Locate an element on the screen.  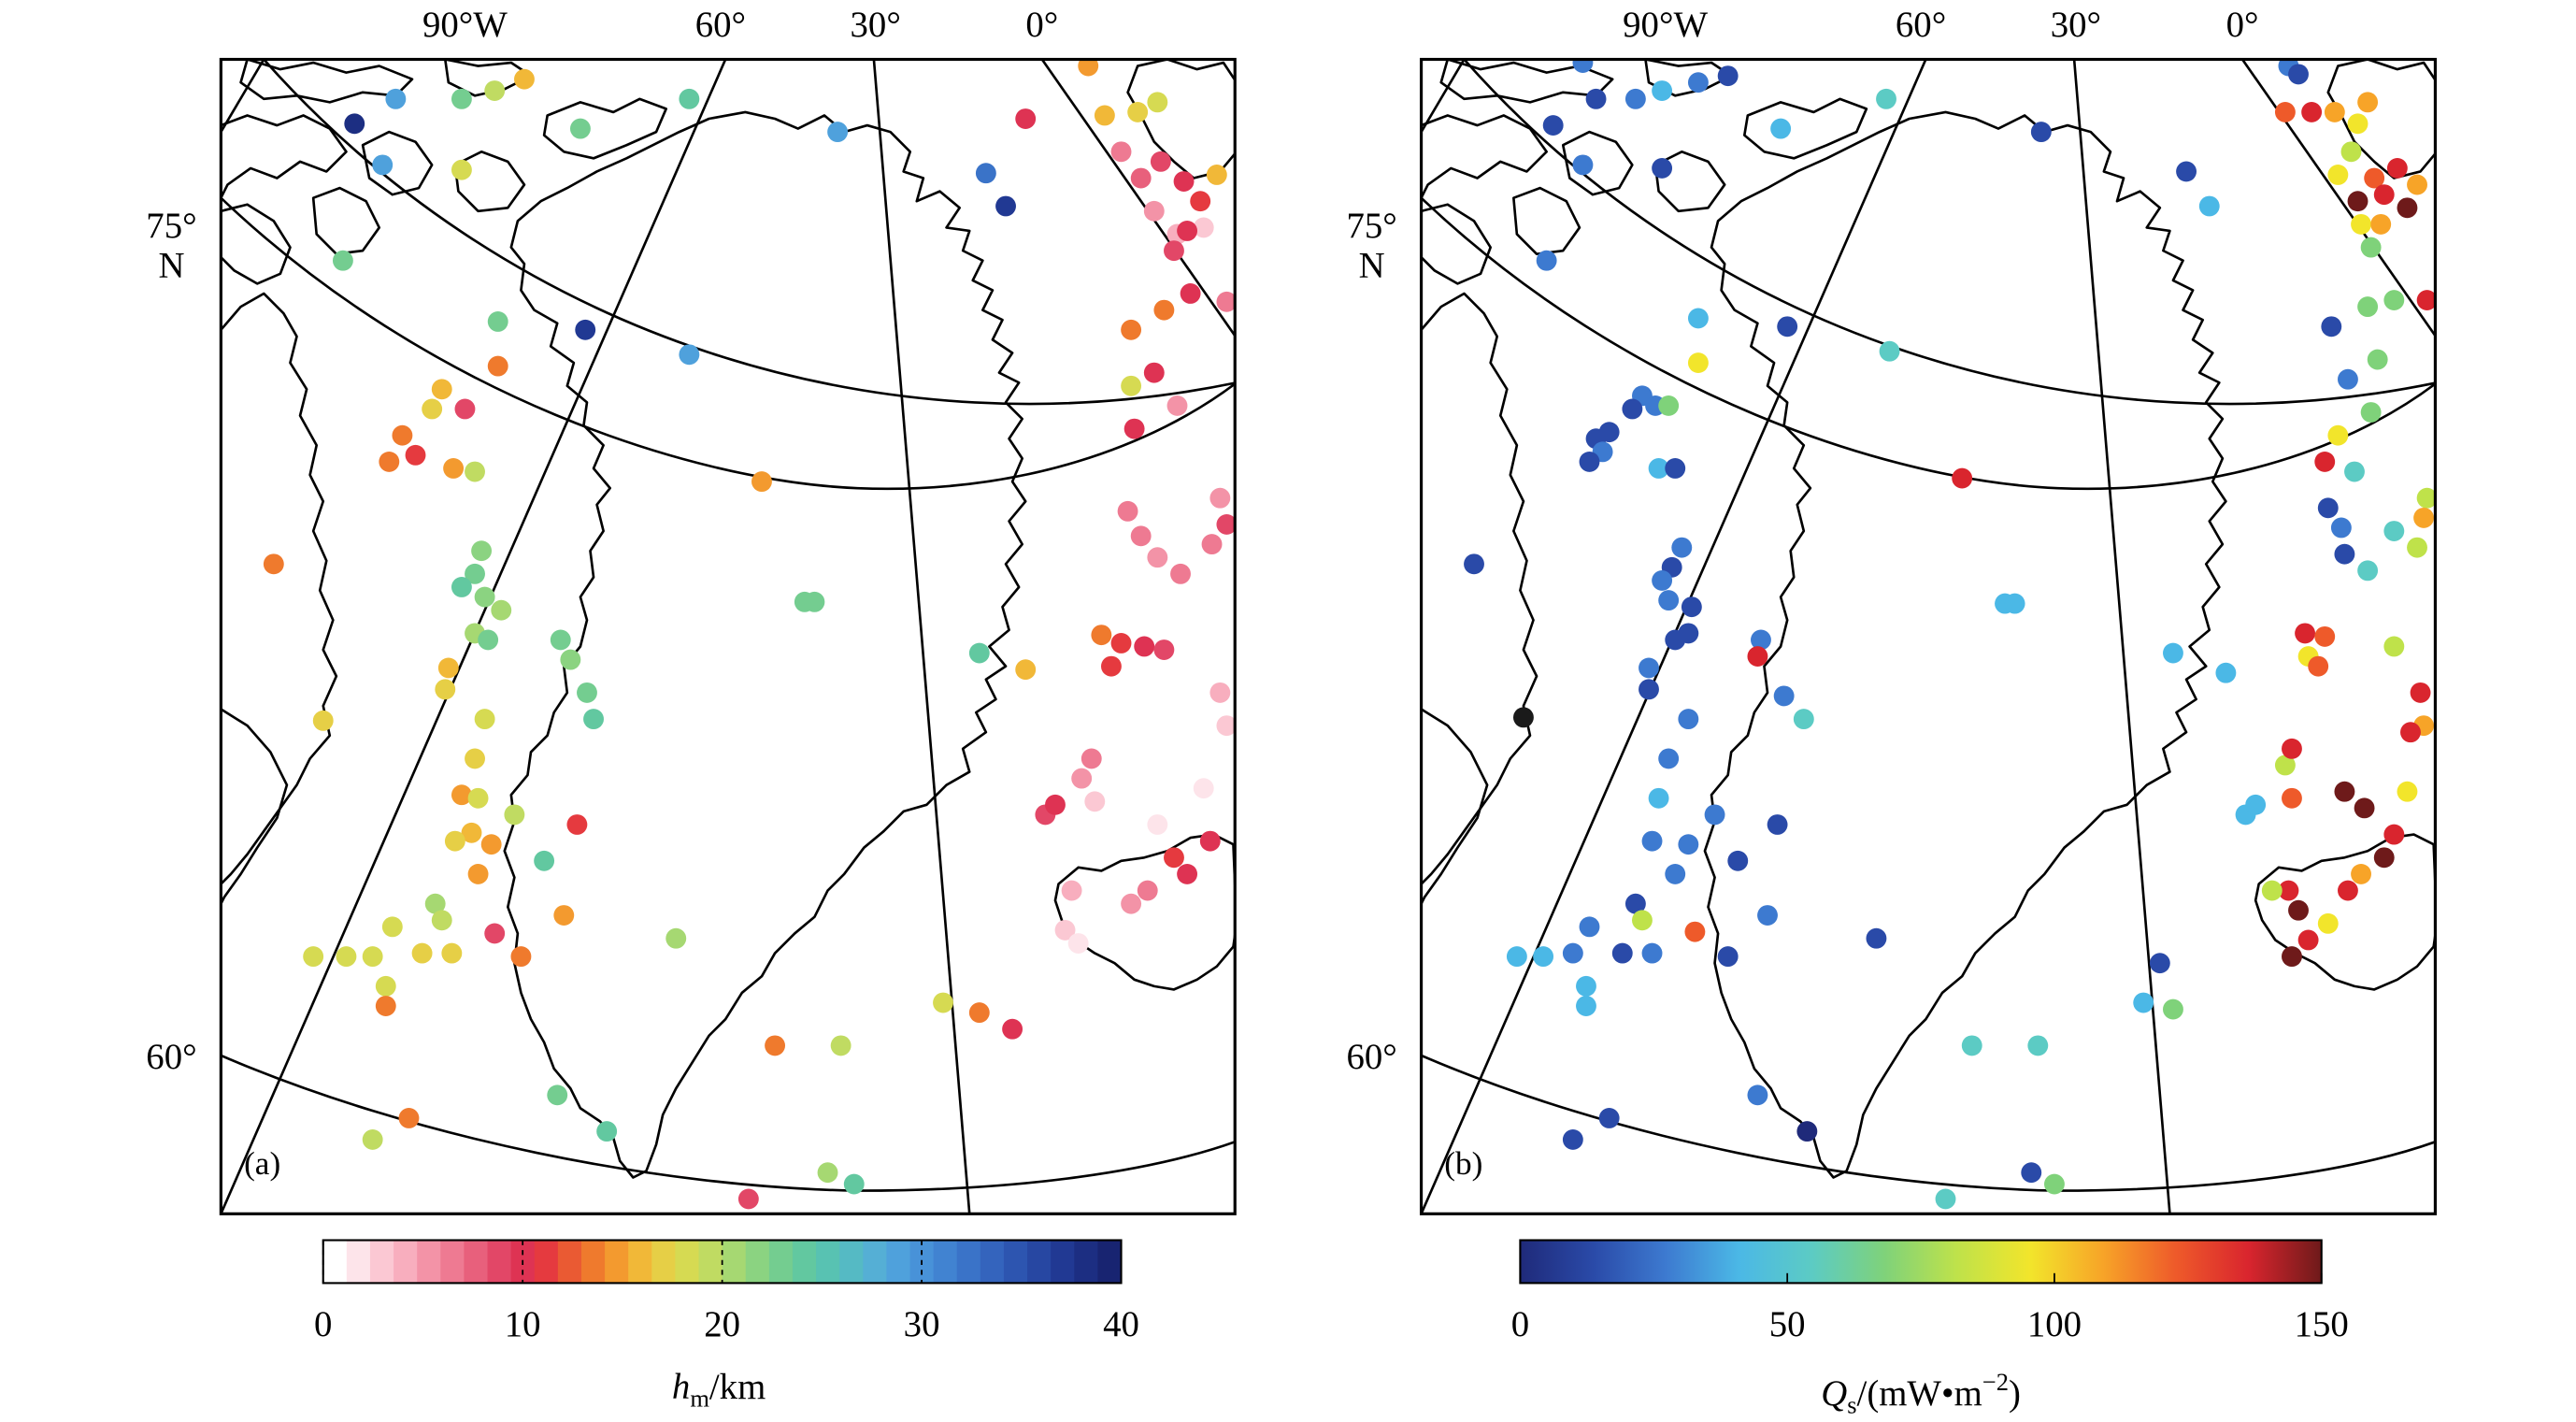
colorbar-b-tick-label: 100 is located at coordinates (2054, 1324).